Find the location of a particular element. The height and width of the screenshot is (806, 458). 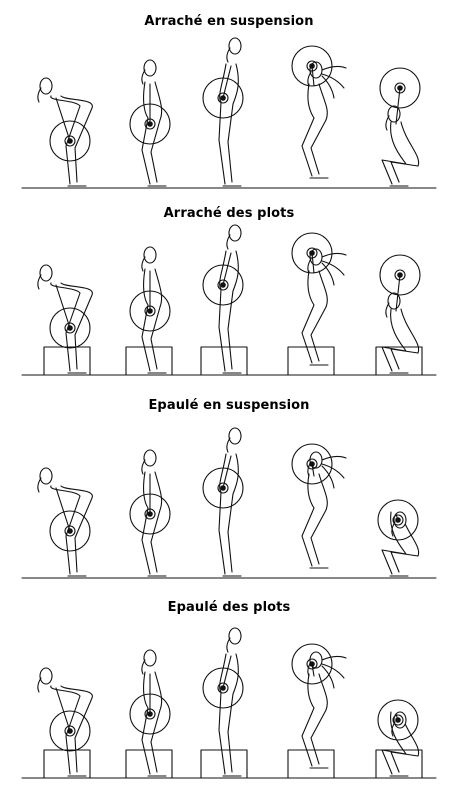

section-title: Arraché en suspension is located at coordinates (229, 21).